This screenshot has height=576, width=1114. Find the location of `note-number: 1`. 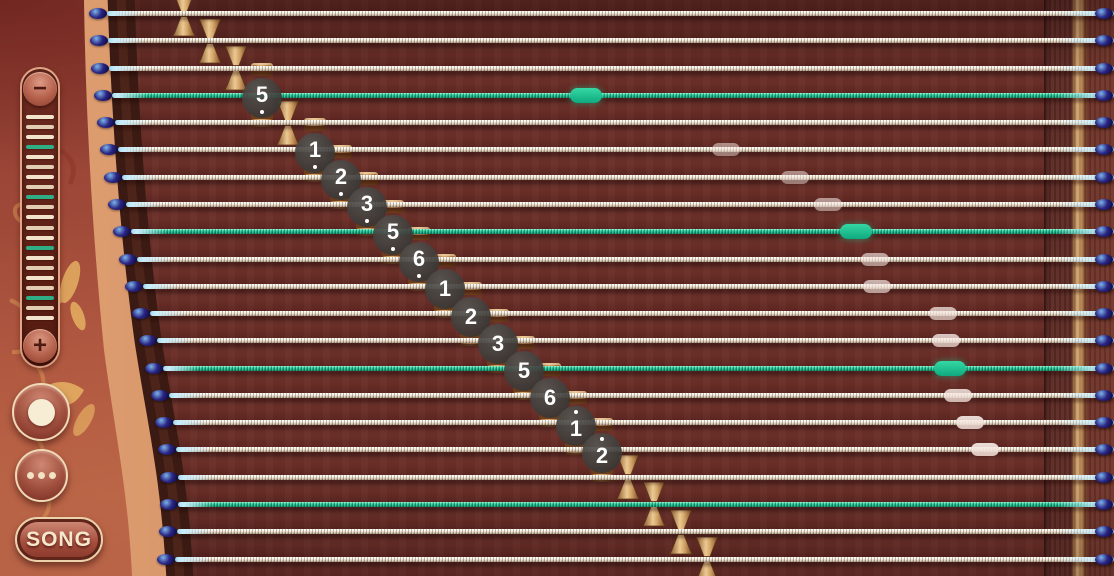

note-number: 1 is located at coordinates (445, 289).